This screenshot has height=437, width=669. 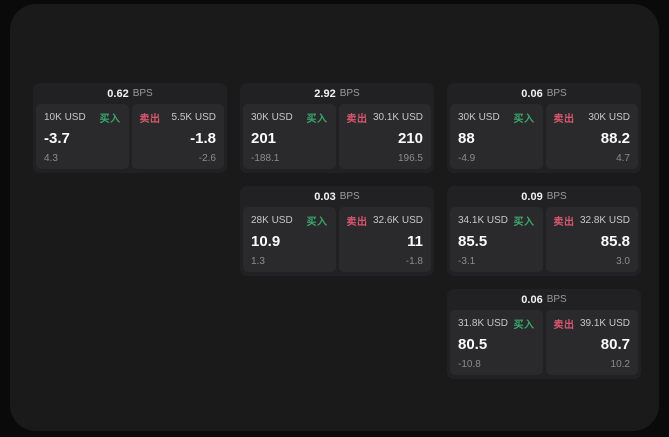 I want to click on bps-value: 2.92, so click(x=325, y=93).